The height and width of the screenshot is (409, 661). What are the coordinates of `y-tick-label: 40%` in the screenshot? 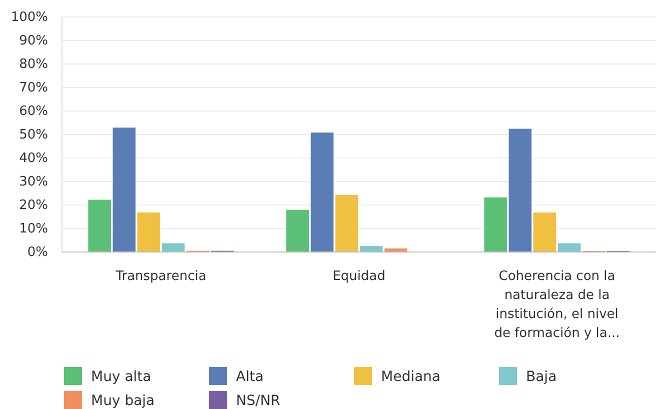 It's located at (33, 158).